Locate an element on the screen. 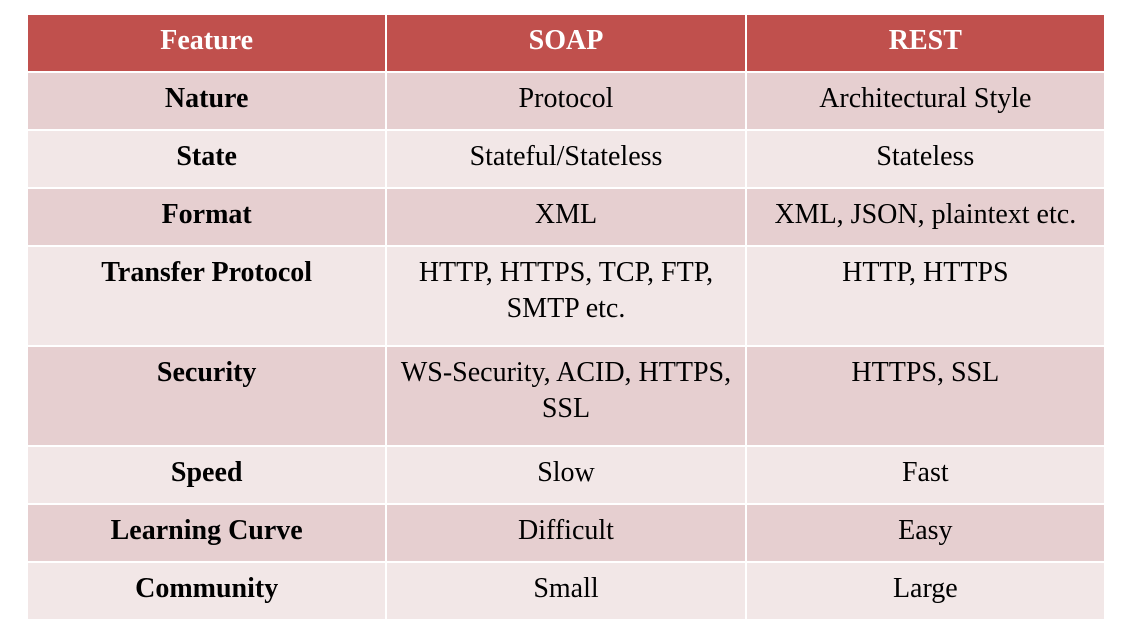 Image resolution: width=1121 pixels, height=632 pixels. table-row: Speed Slow Fast is located at coordinates (566, 475).